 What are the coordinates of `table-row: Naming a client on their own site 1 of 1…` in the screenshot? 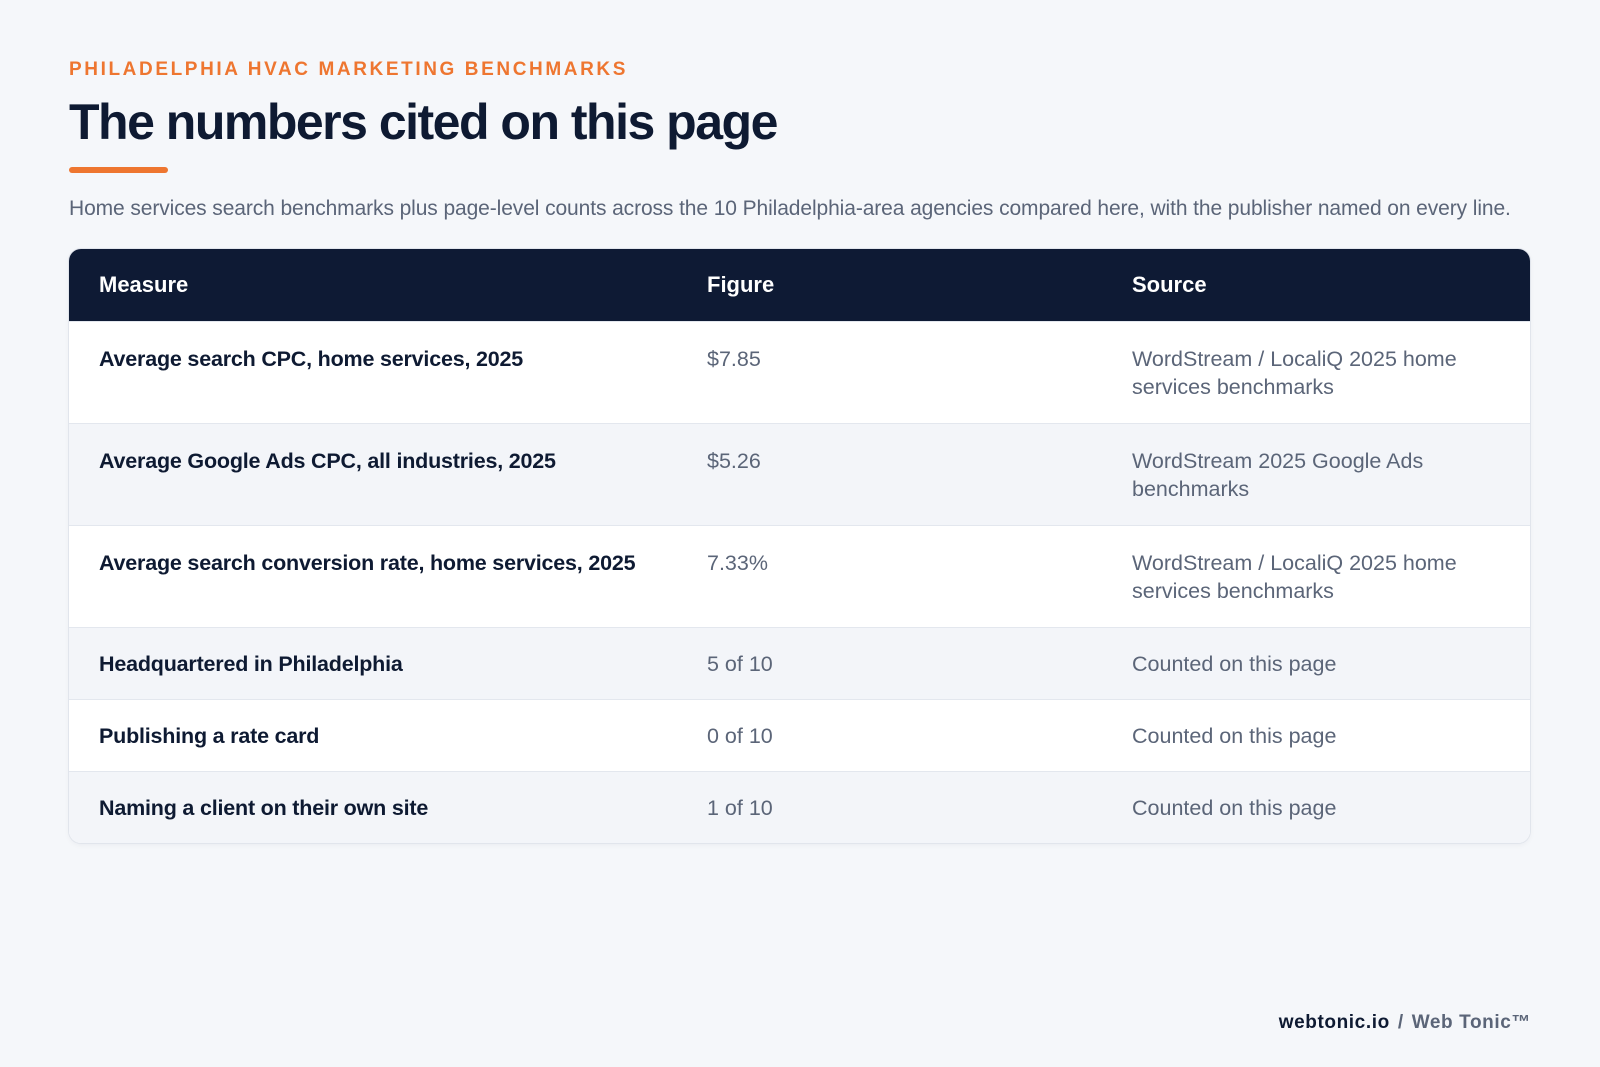 It's located at (799, 807).